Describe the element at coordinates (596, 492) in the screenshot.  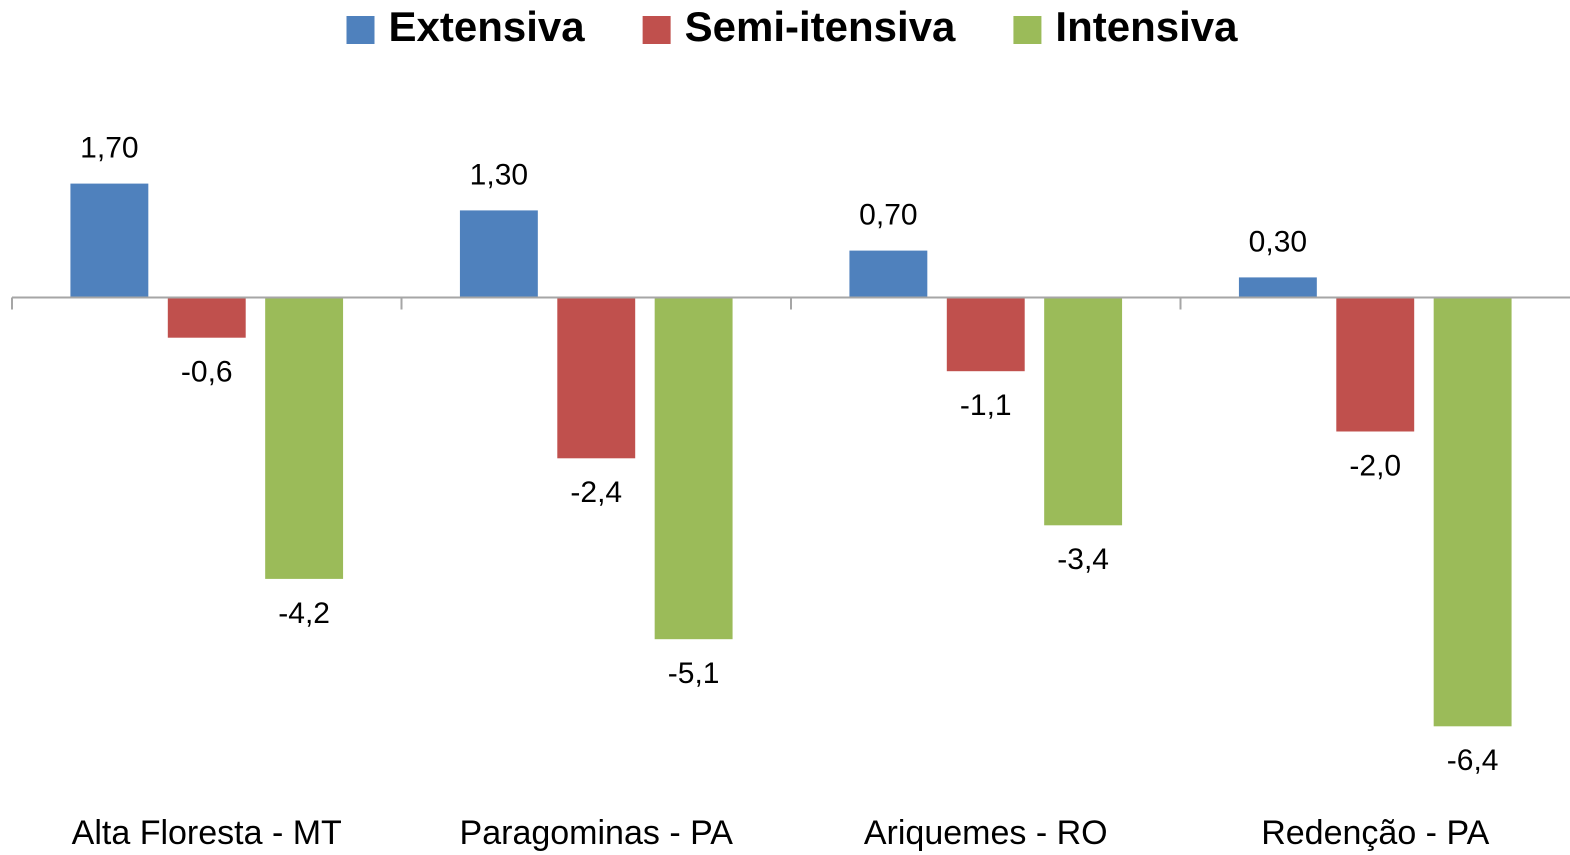
I see `data-label: -2,4` at that location.